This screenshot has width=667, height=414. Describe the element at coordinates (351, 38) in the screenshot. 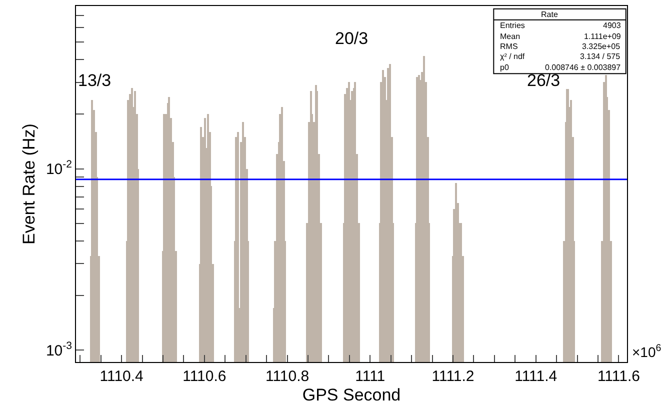

I see `annotation: 20/3` at that location.